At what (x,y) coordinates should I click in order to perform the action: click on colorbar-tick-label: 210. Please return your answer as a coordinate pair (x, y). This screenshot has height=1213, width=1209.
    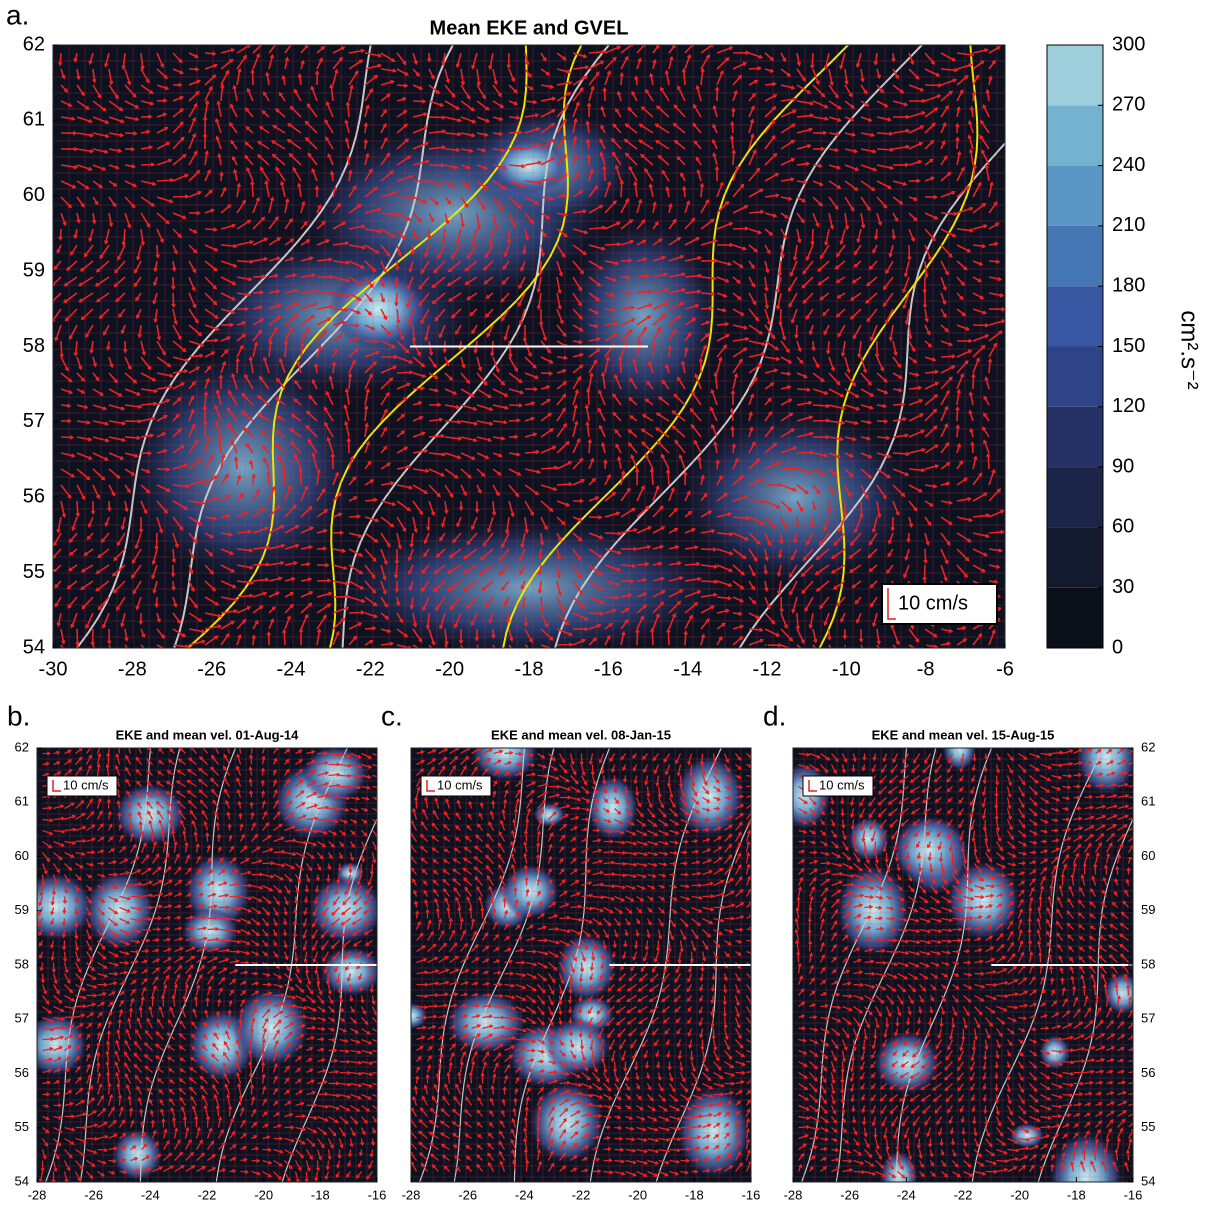
    Looking at the image, I should click on (1128, 225).